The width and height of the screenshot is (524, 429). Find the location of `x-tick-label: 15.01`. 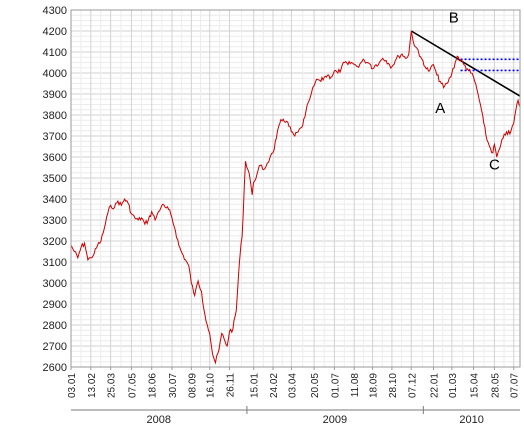

x-tick-label: 15.01 is located at coordinates (255, 385).